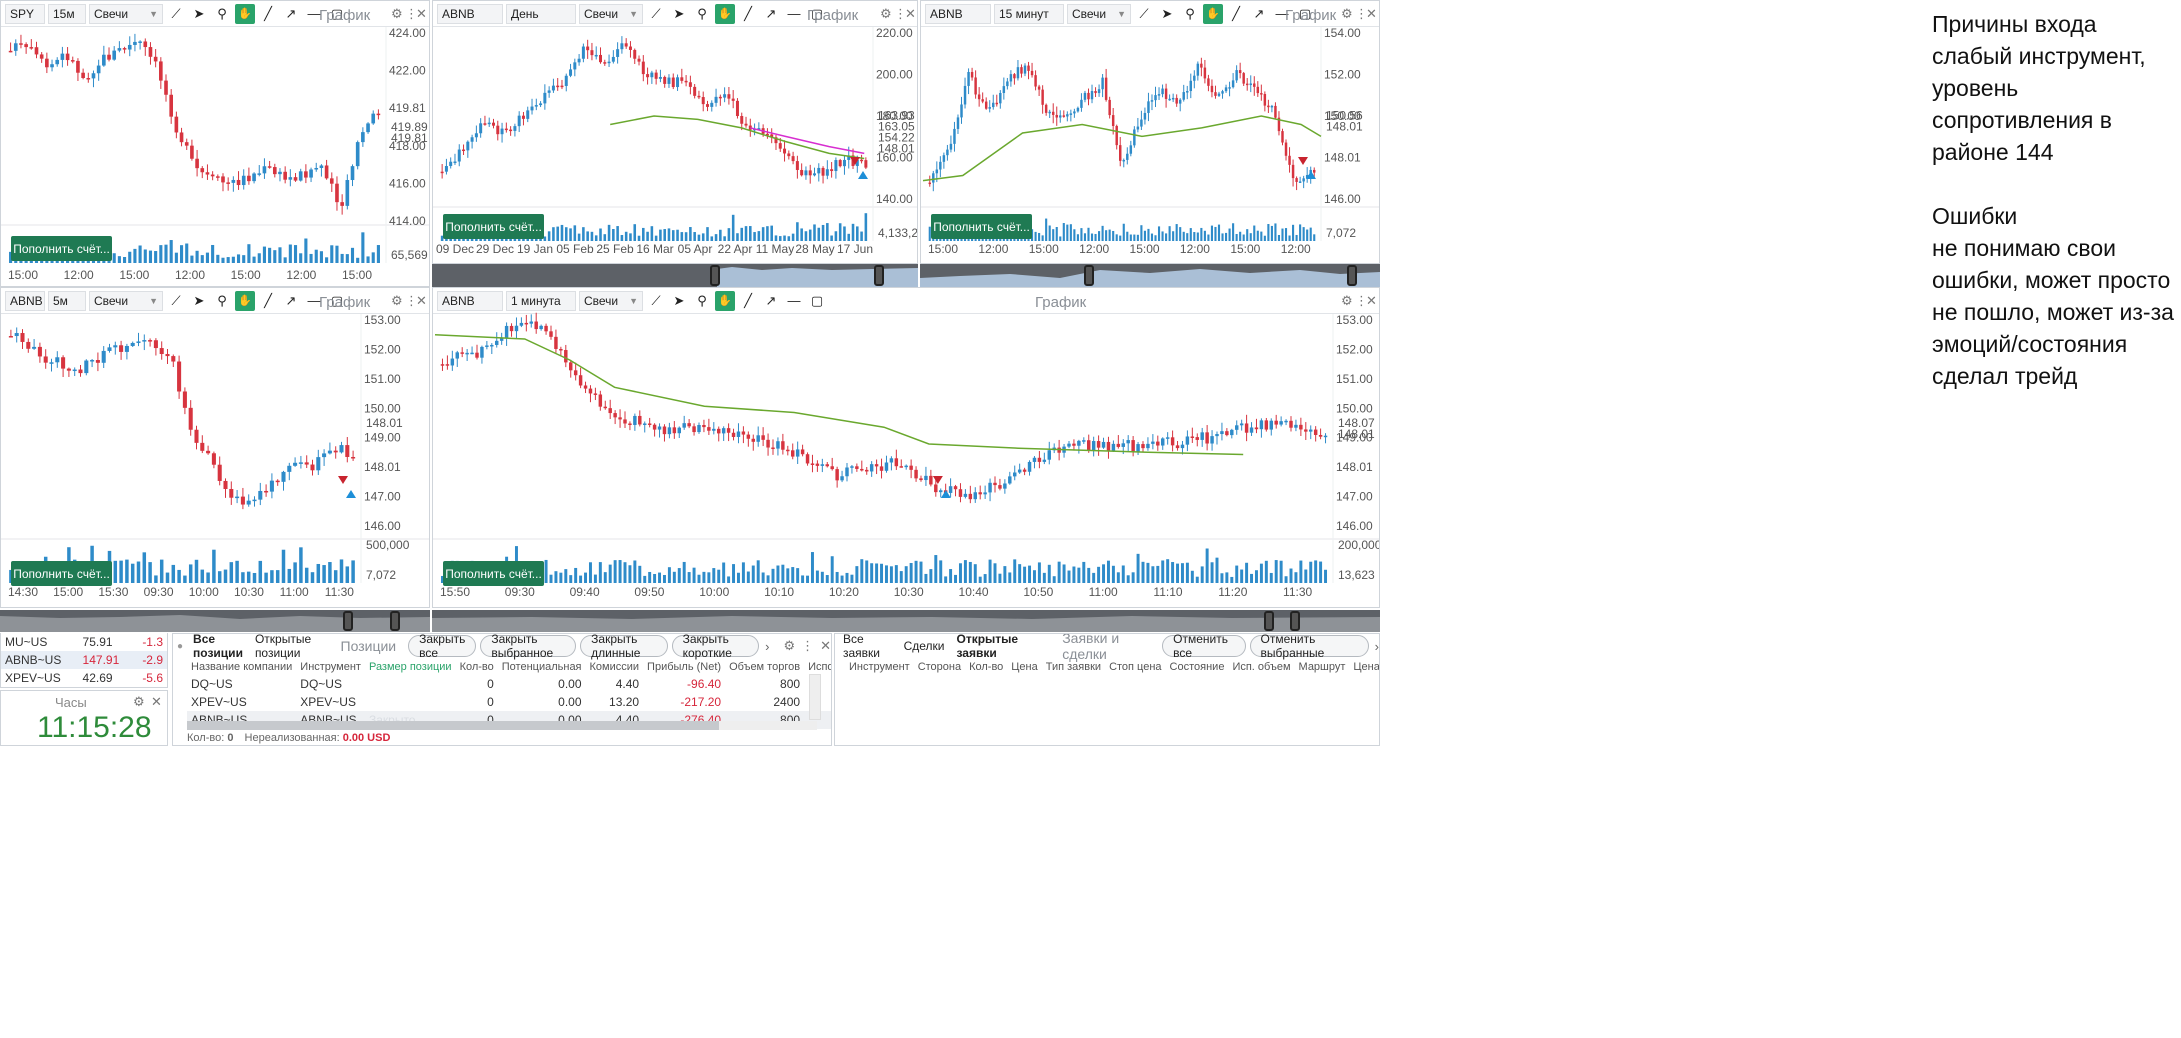 Image resolution: width=2181 pixels, height=1038 pixels. I want to click on cancel-all-button: Отменить все, so click(1204, 647).